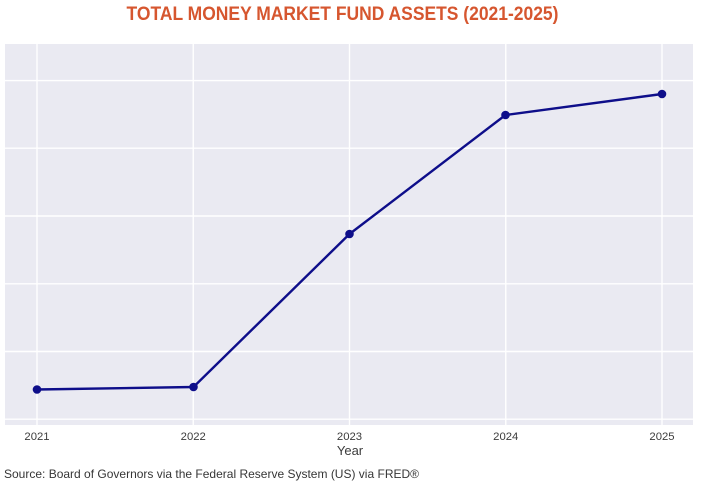  Describe the element at coordinates (661, 437) in the screenshot. I see `svg-text: 2025` at that location.